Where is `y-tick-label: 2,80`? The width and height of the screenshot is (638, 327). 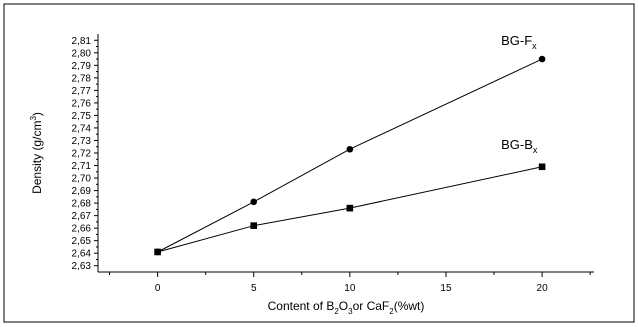 y-tick-label: 2,80 is located at coordinates (82, 53).